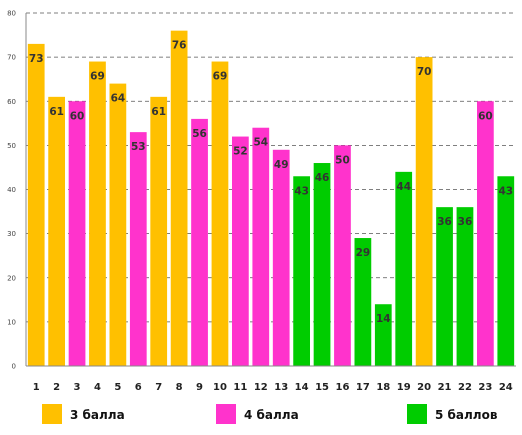 The width and height of the screenshot is (522, 435). Describe the element at coordinates (138, 147) in the screenshot. I see `data-label: 53` at that location.